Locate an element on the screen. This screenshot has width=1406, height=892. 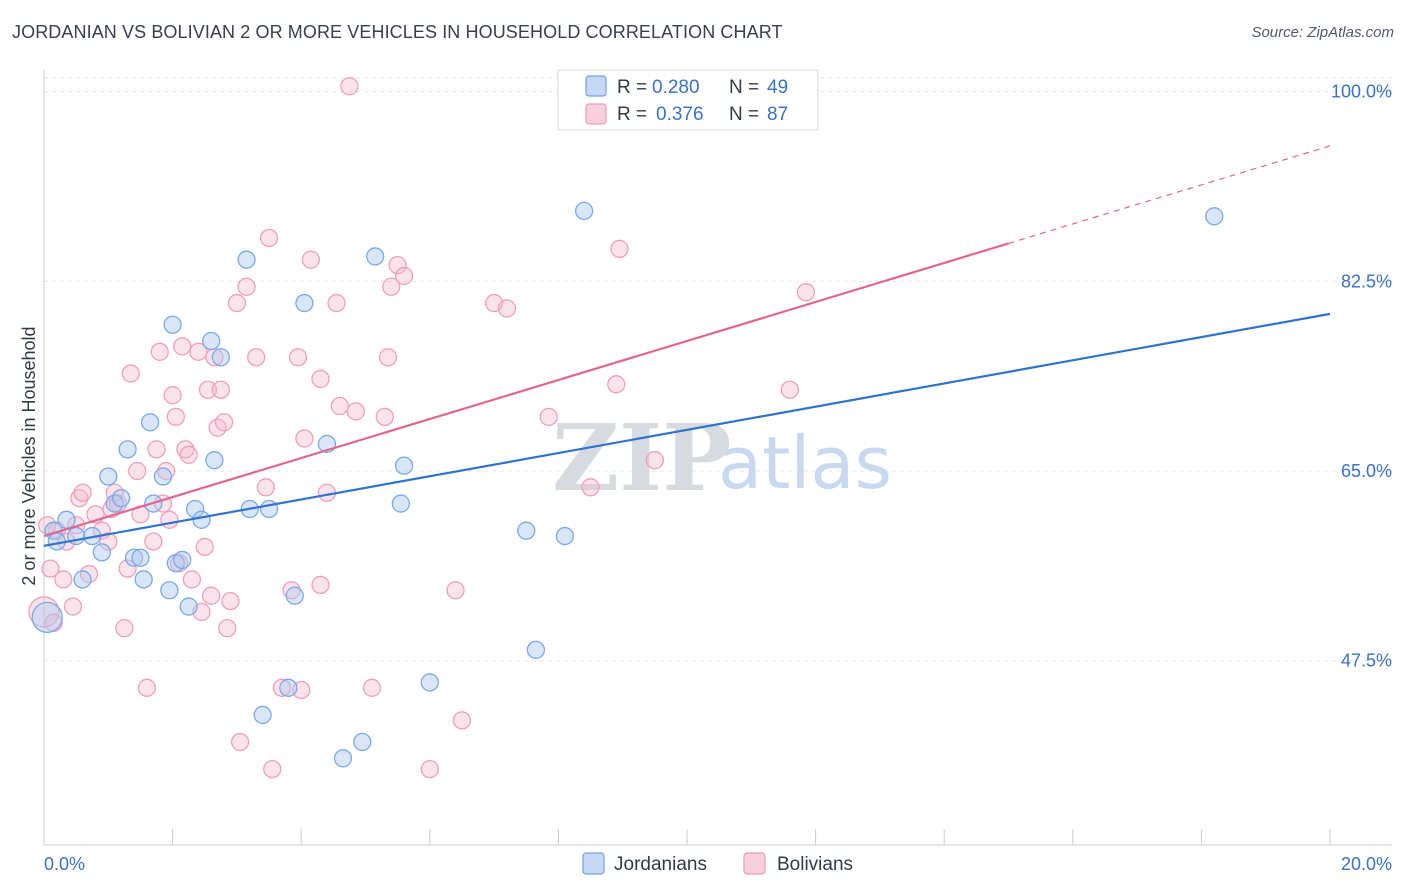
legend-r-jordanians: 0.280 is located at coordinates (676, 87).